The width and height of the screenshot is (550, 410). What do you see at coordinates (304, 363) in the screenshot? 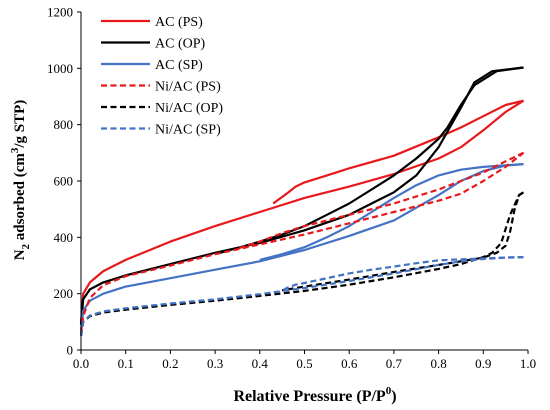
I see `x-tick-label: 0.5` at bounding box center [304, 363].